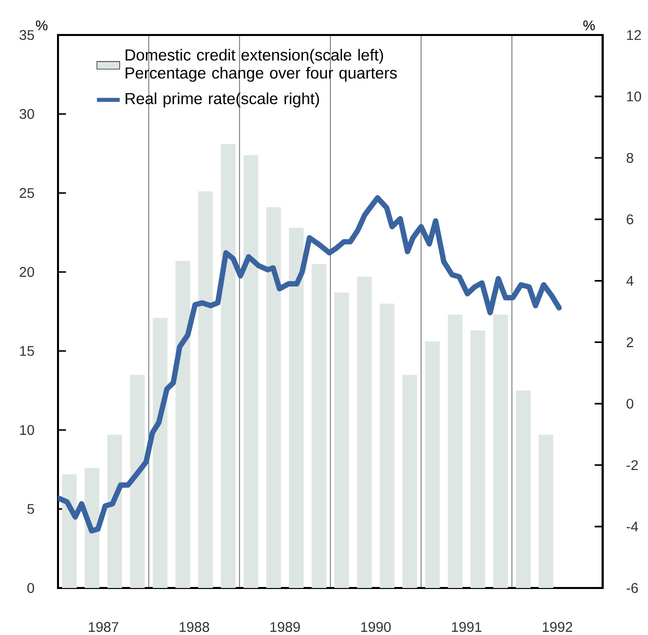 This screenshot has width=648, height=635. What do you see at coordinates (557, 627) in the screenshot?
I see `x-tick-label: 1992` at bounding box center [557, 627].